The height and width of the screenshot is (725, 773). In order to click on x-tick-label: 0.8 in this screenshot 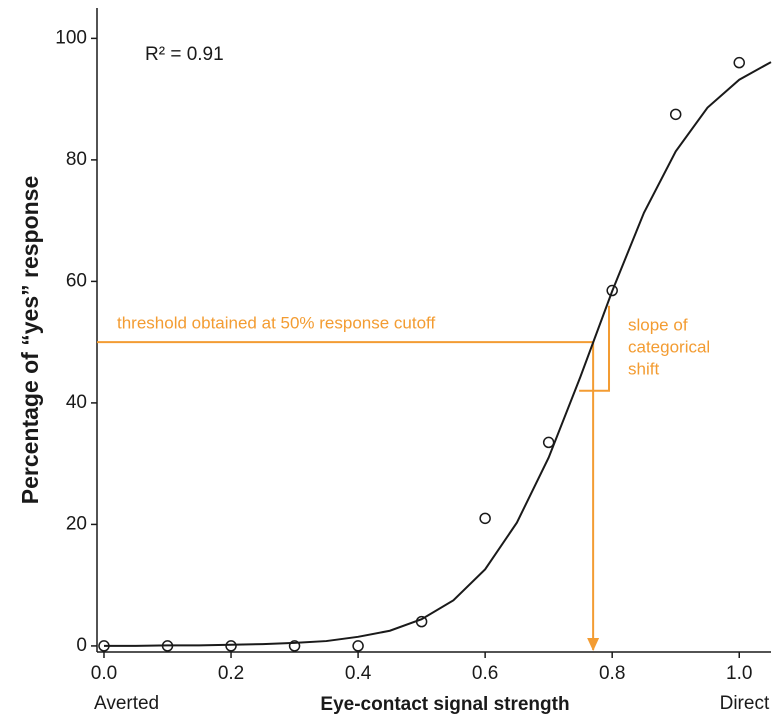, I will do `click(612, 673)`.